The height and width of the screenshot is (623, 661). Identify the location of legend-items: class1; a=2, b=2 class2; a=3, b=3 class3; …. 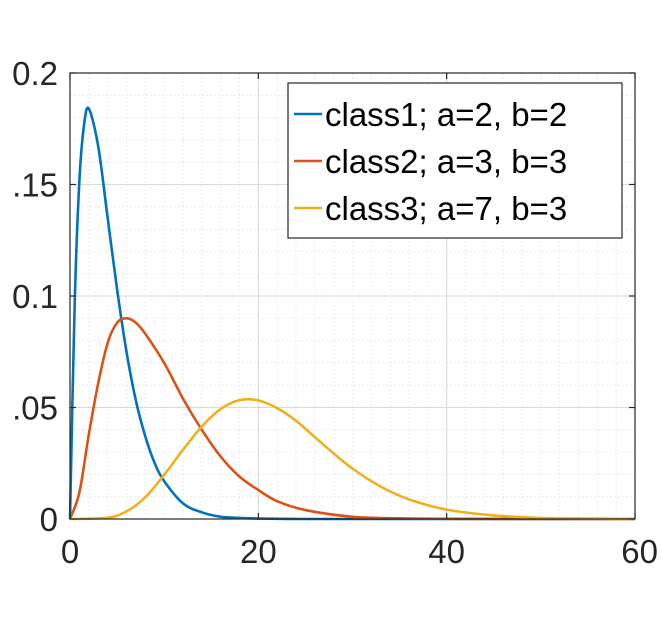
(430, 161).